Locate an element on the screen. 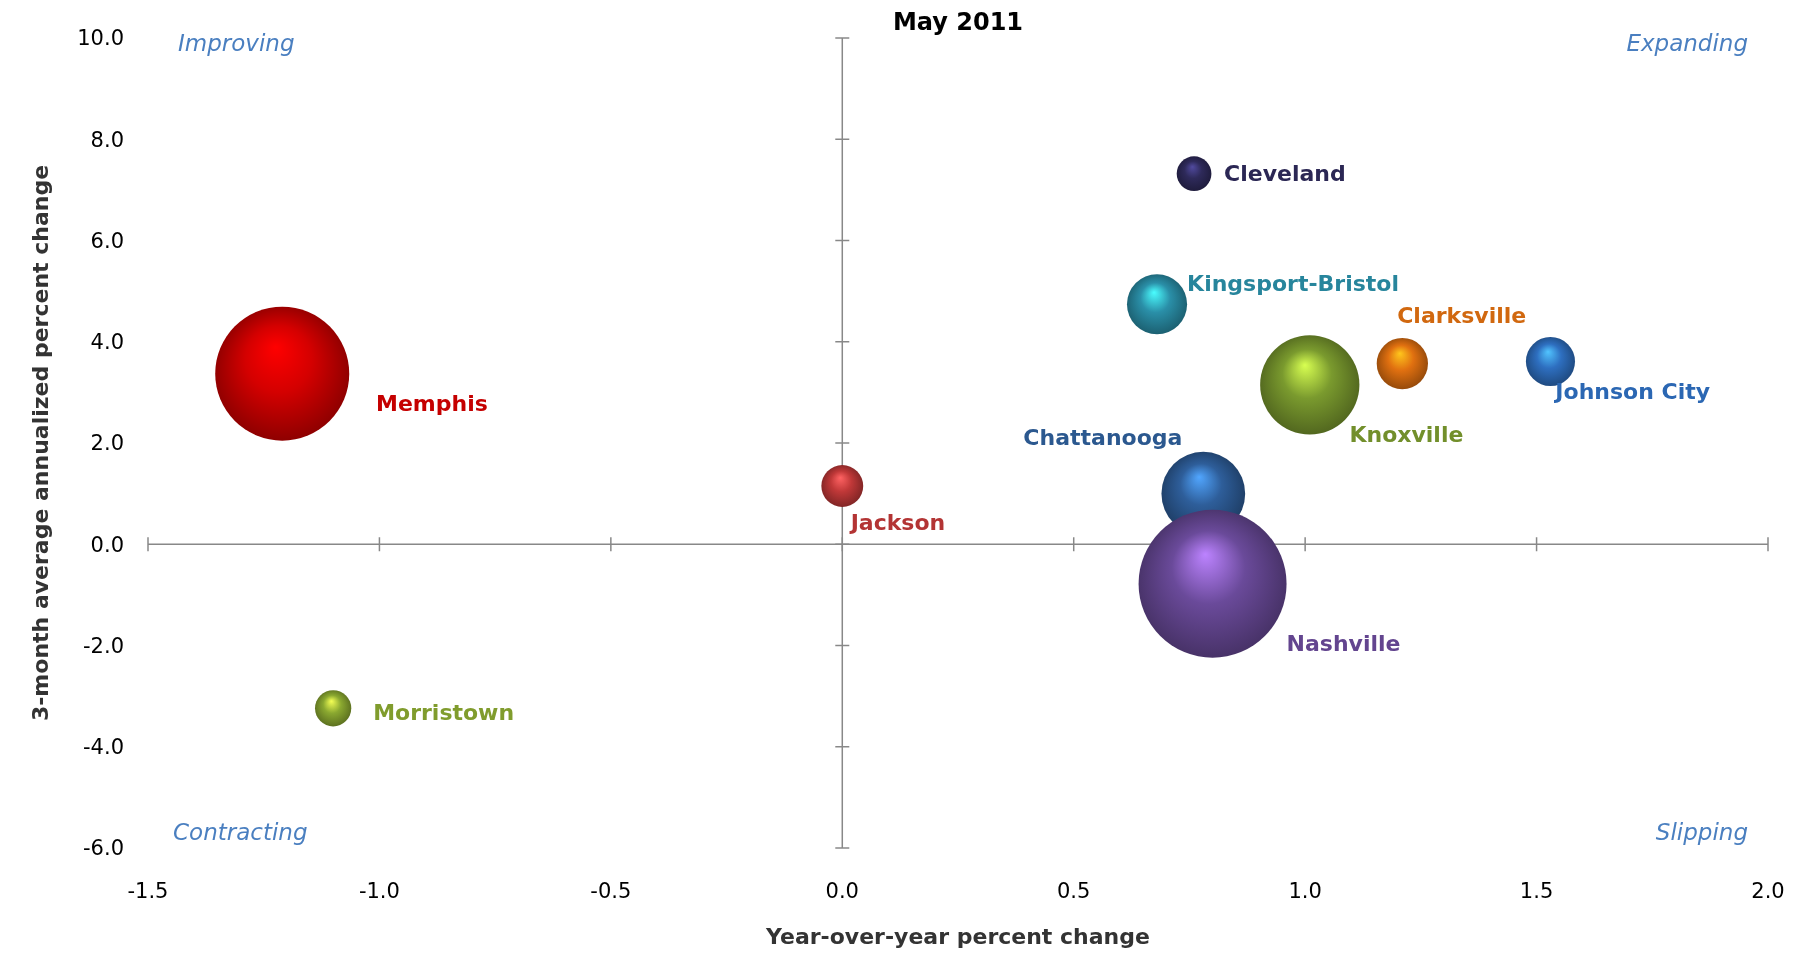 The width and height of the screenshot is (1816, 972). x-tick-label: -1.5 is located at coordinates (148, 891).